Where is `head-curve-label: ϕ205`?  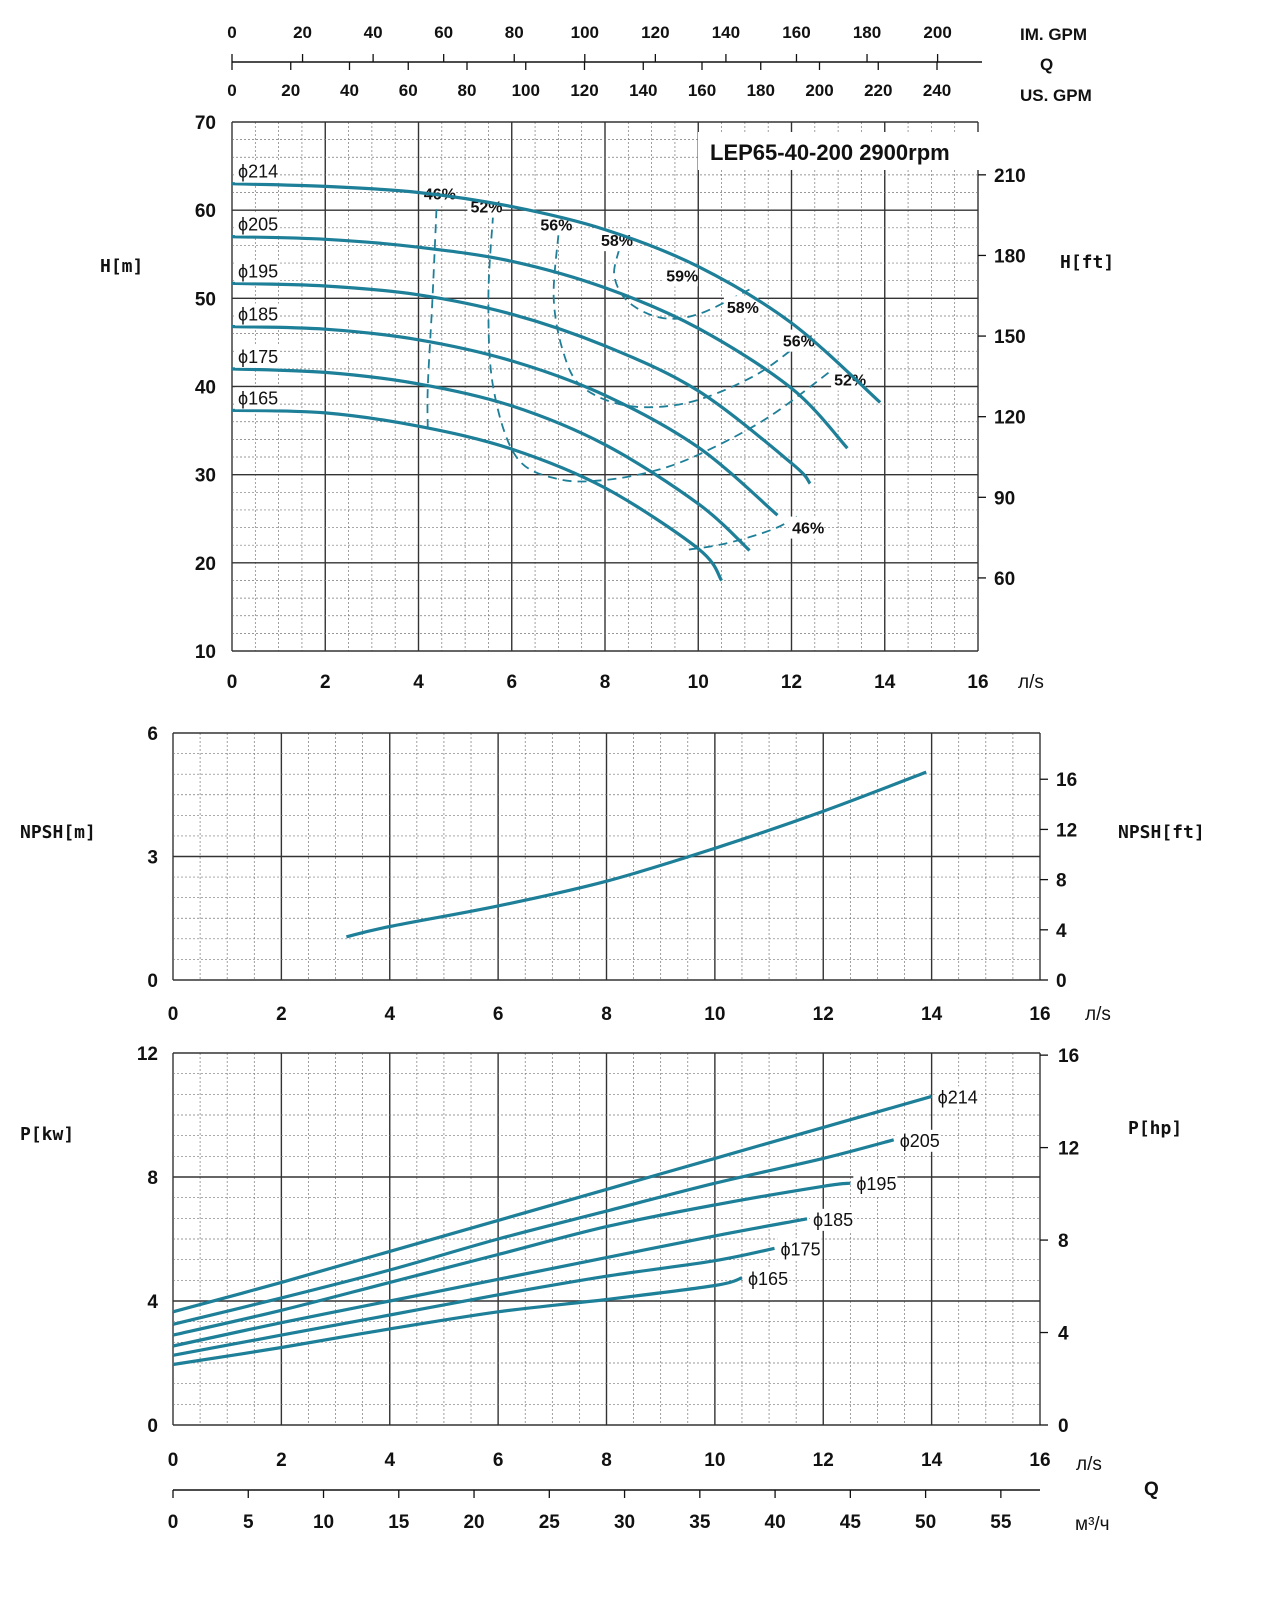
head-curve-label: ϕ205 is located at coordinates (258, 225).